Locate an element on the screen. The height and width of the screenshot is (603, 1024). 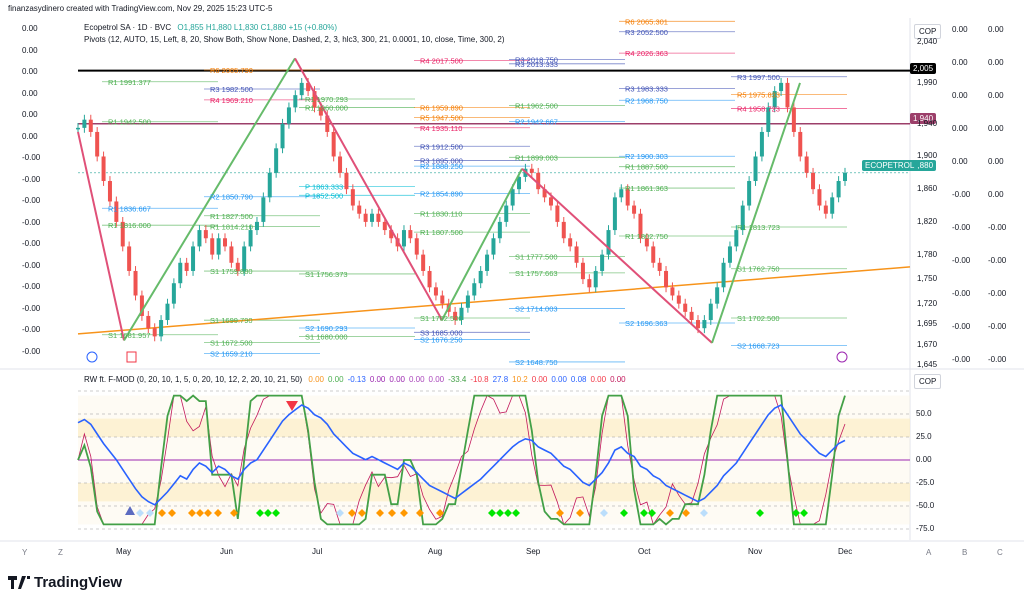
osc-legend-value: -0.13 is located at coordinates (356, 379).